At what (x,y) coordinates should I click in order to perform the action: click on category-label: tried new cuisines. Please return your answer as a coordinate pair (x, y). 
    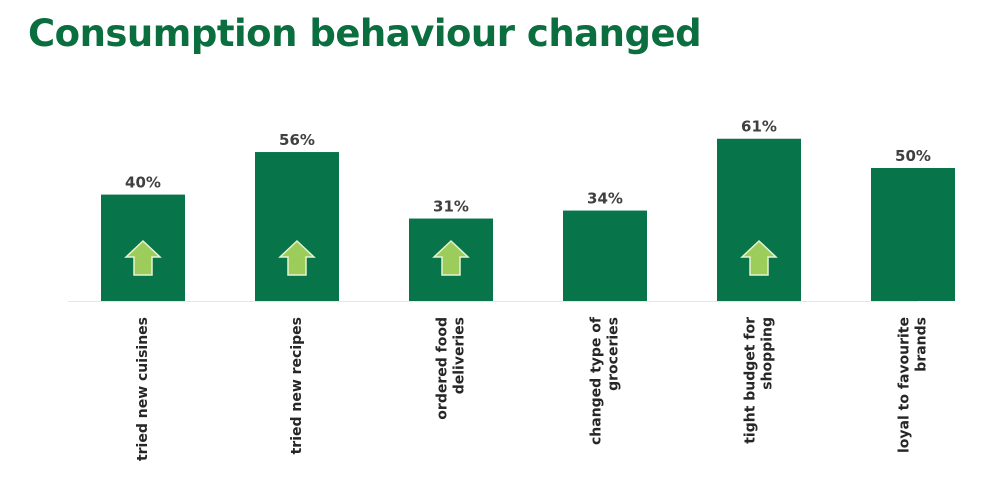
    Looking at the image, I should click on (143, 389).